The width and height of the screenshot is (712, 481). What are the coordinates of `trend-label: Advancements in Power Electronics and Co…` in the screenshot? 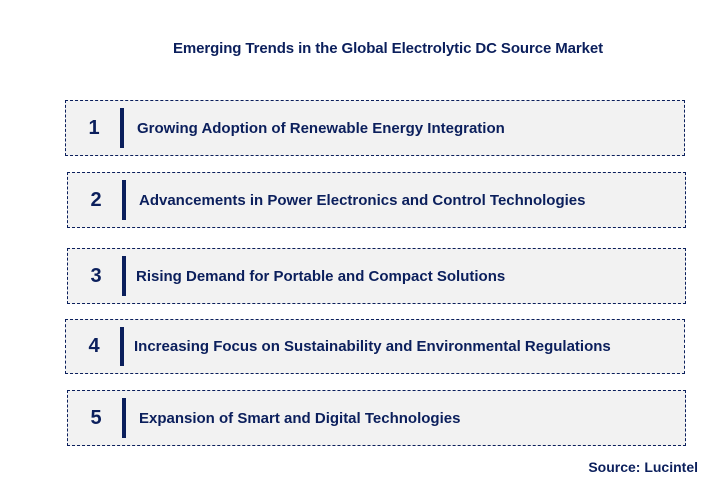 It's located at (362, 200).